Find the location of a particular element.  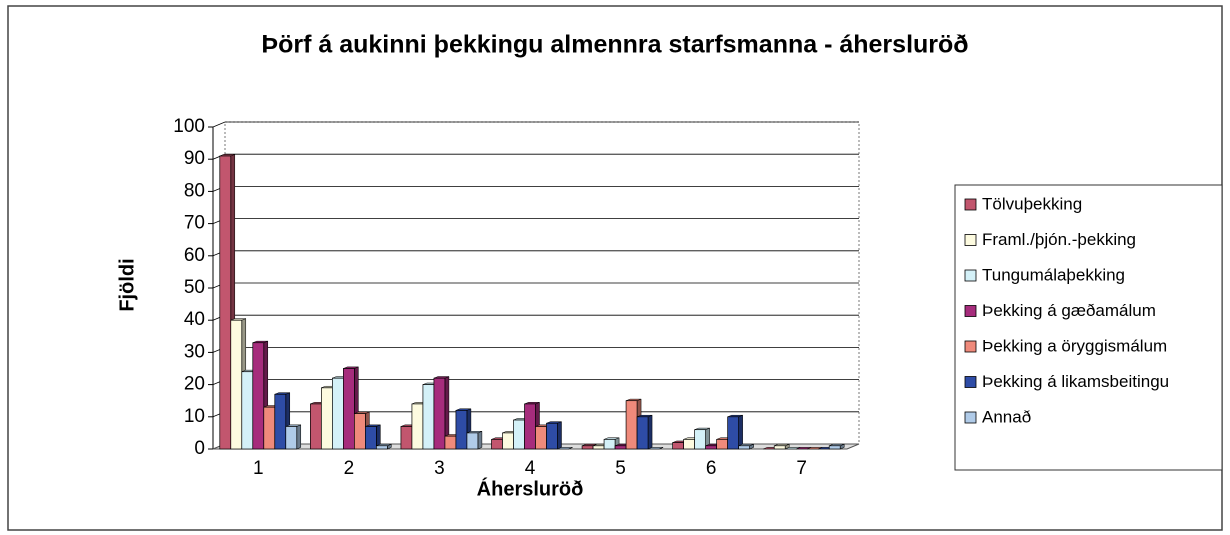

y-tick-label: 10 is located at coordinates (194, 416).